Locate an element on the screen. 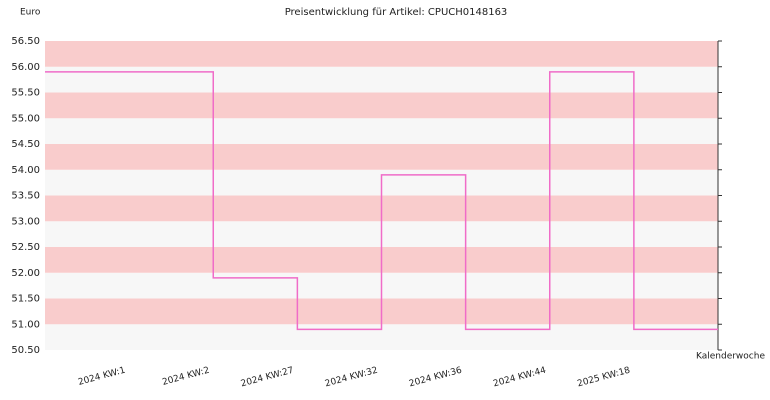  y-tick-label: 50.50 is located at coordinates (25, 350).